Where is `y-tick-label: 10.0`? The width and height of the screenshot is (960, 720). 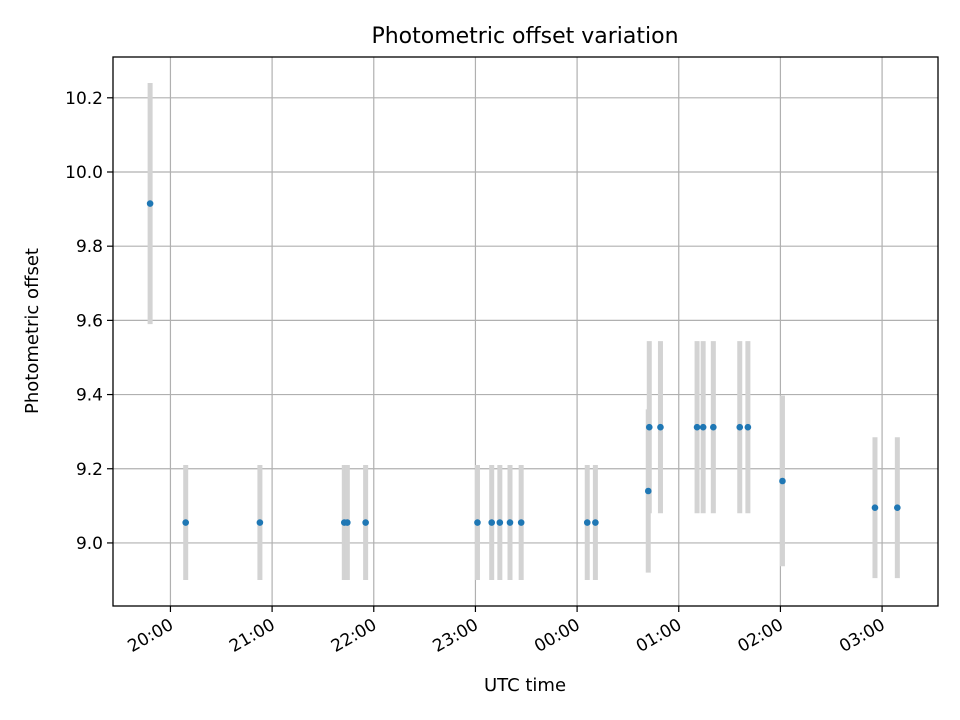
y-tick-label: 10.0 is located at coordinates (84, 173).